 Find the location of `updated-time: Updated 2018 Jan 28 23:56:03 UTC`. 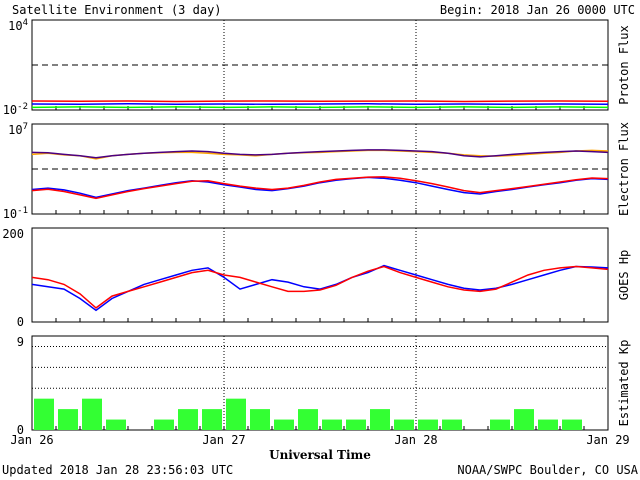

updated-time: Updated 2018 Jan 28 23:56:03 UTC is located at coordinates (117, 470).